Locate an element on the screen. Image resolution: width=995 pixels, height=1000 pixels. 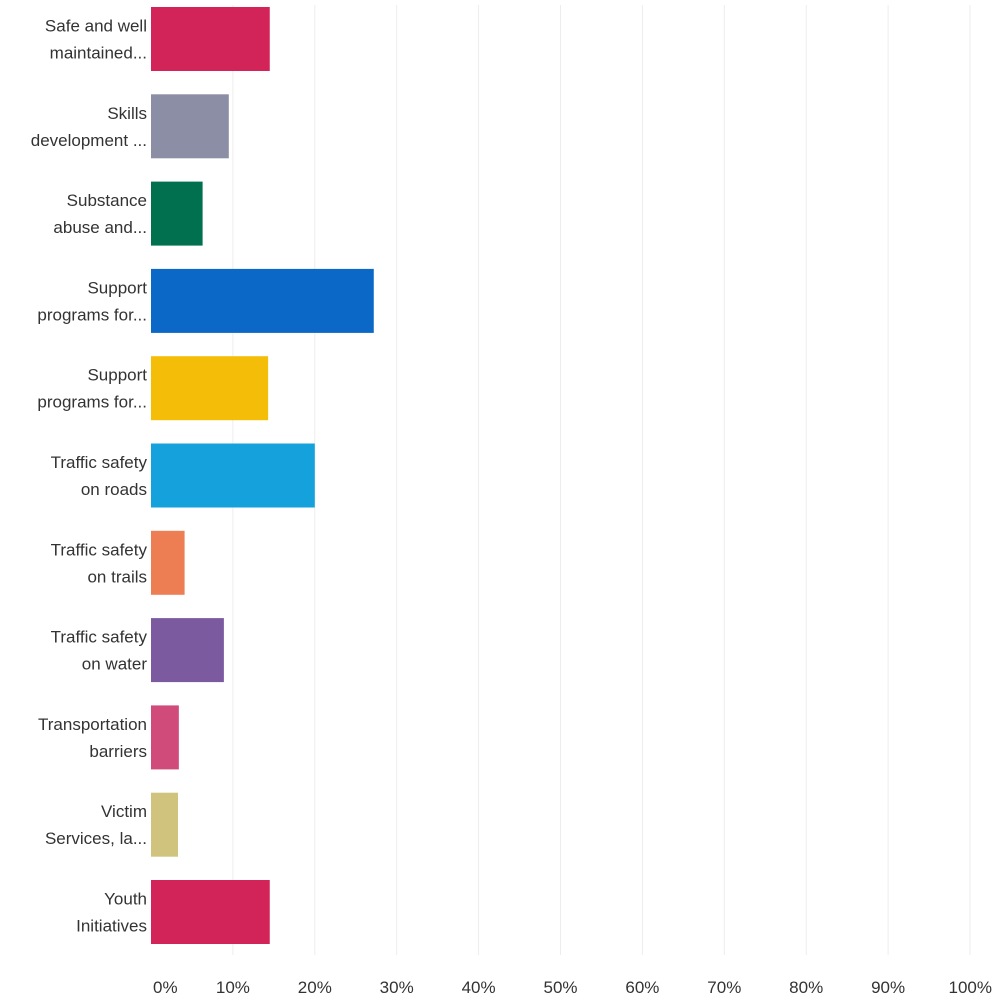
category-label: Victim is located at coordinates (124, 811).